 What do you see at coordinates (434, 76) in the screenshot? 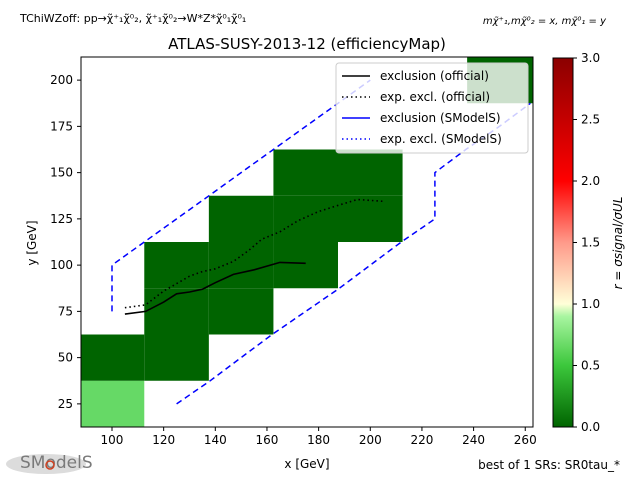
I see `legend-label: exclusion (official)` at bounding box center [434, 76].